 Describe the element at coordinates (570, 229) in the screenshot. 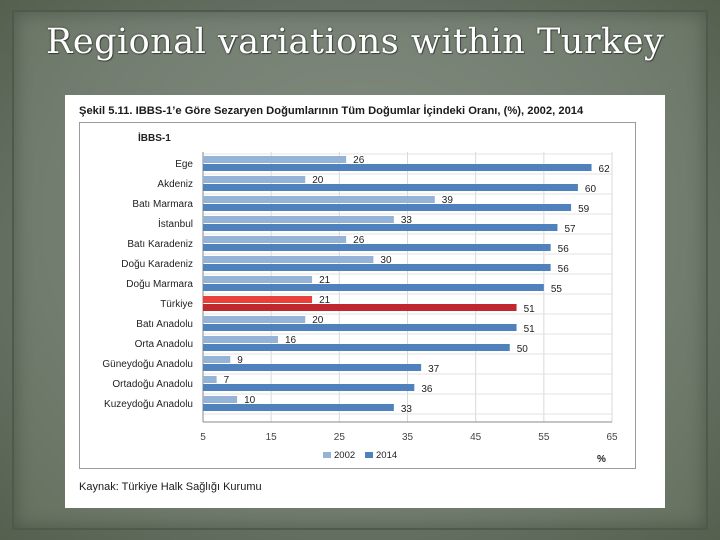

I see `data-label-2014: 57` at that location.